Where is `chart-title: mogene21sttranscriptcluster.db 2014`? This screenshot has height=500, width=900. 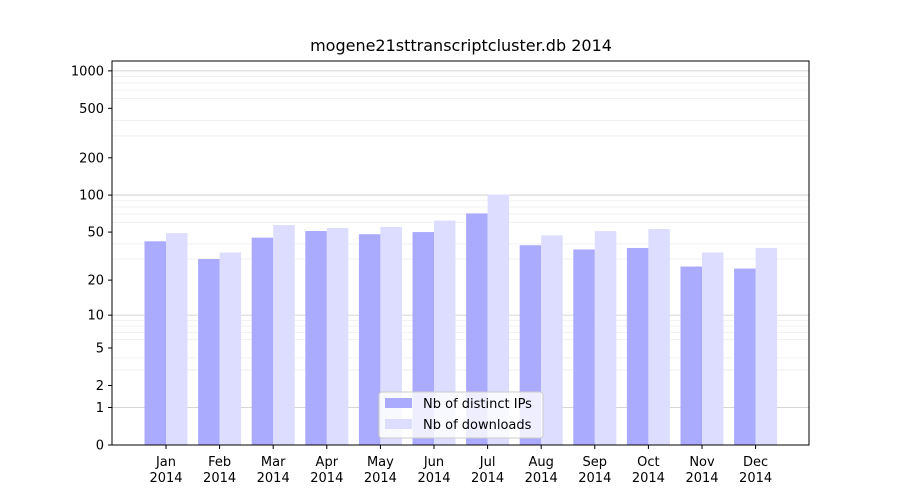
chart-title: mogene21sttranscriptcluster.db 2014 is located at coordinates (461, 45).